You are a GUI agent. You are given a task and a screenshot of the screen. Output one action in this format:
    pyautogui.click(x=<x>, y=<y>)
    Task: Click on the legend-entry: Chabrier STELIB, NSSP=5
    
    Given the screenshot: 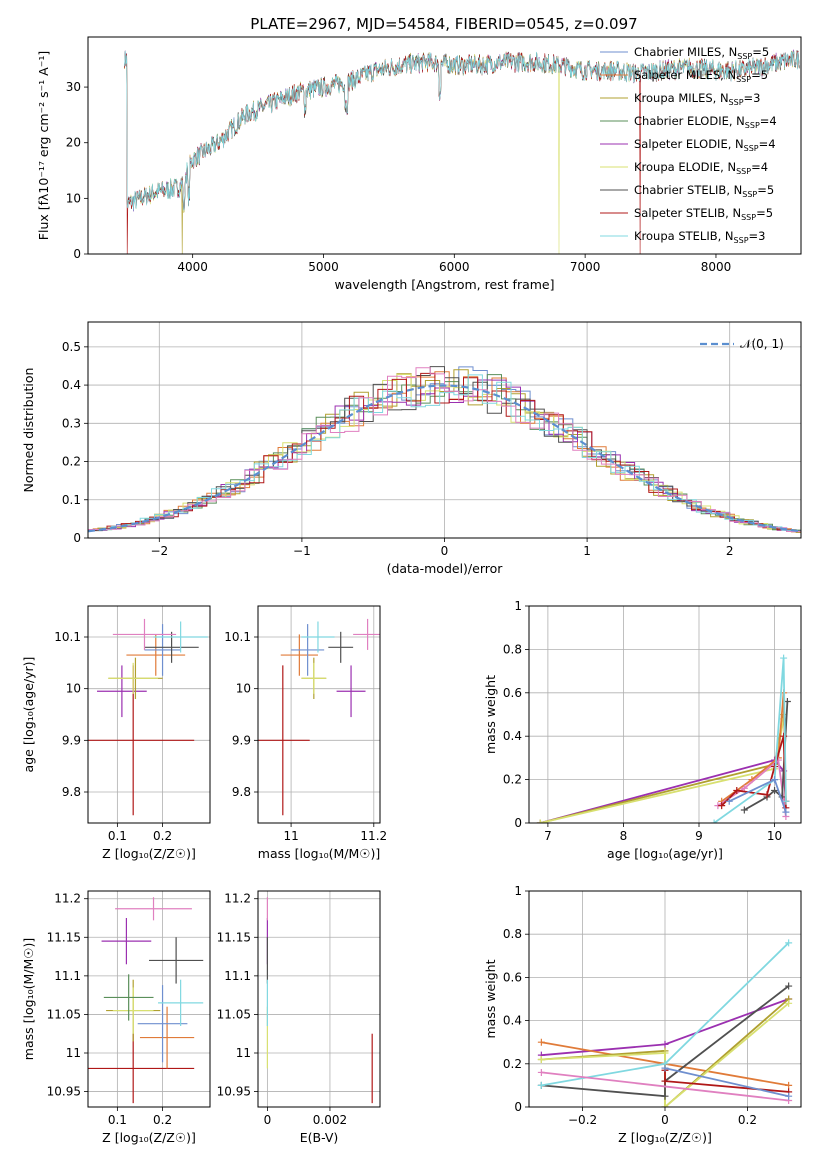 What is the action you would take?
    pyautogui.click(x=704, y=191)
    